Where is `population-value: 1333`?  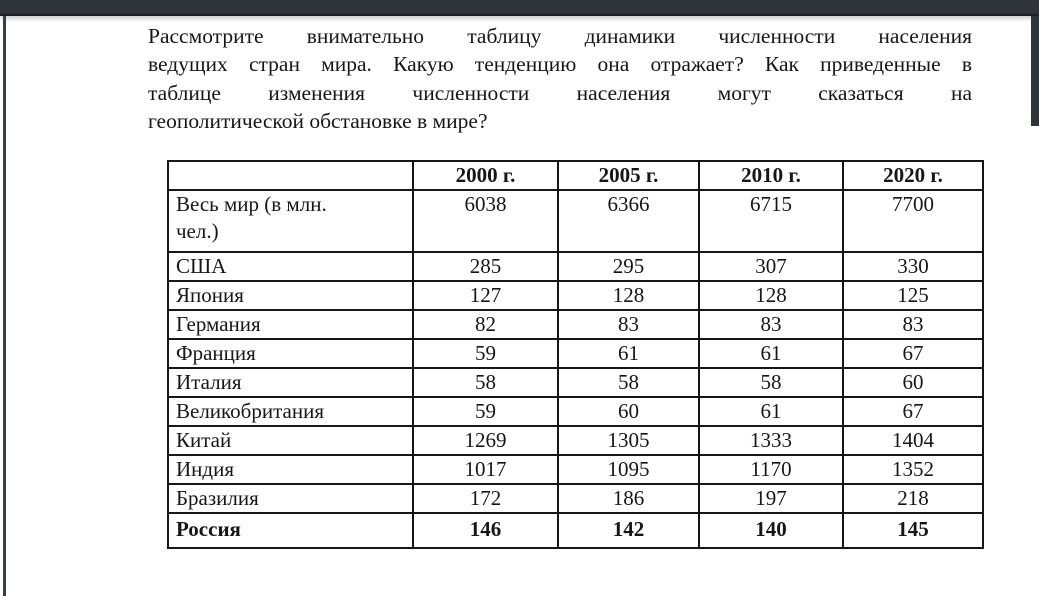 population-value: 1333 is located at coordinates (771, 440).